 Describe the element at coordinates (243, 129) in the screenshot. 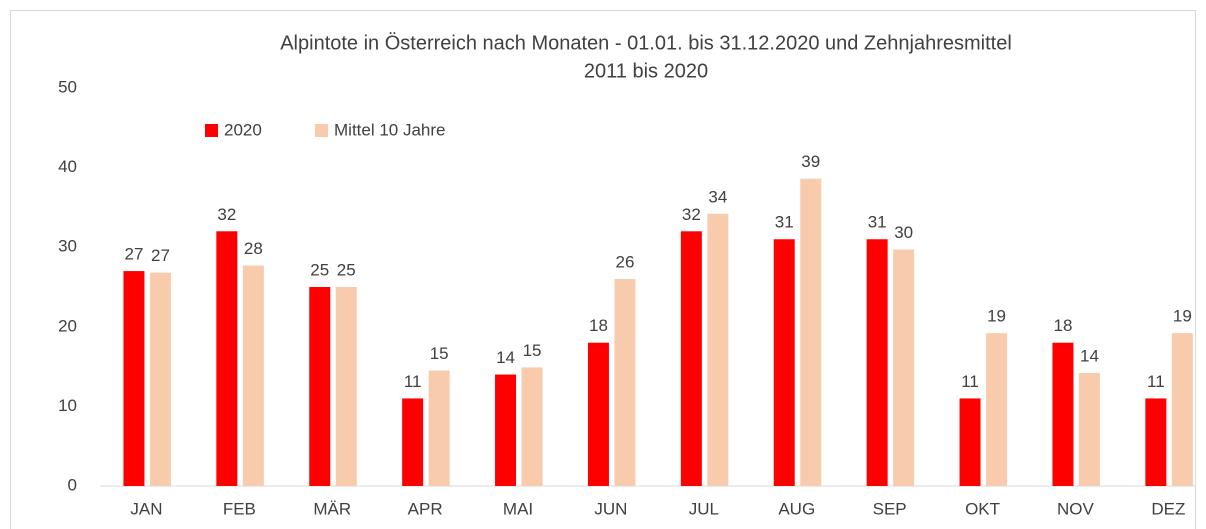

I see `legend-label: 2020` at that location.